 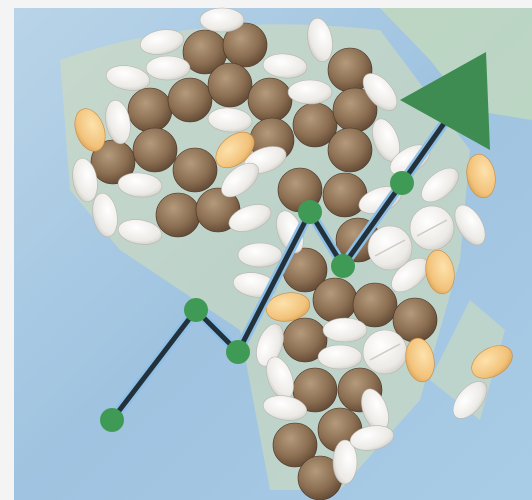 I want to click on map-land, so click(x=456, y=64).